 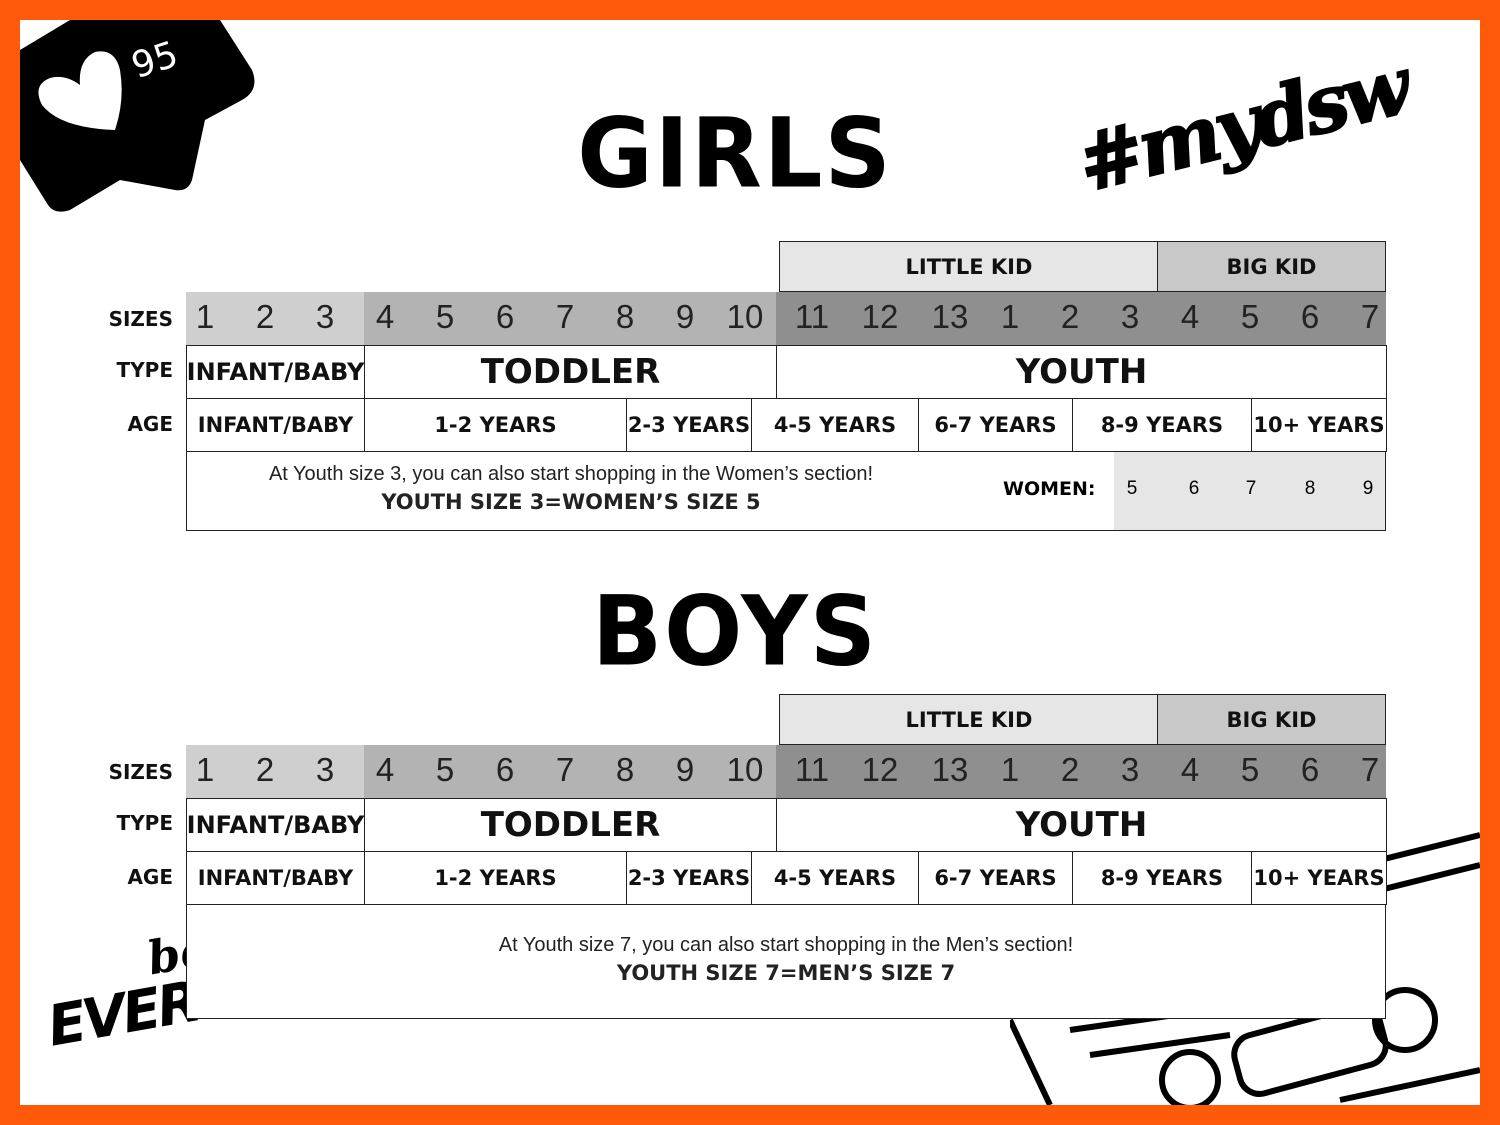 What do you see at coordinates (80, 90) in the screenshot?
I see `heart-icon` at bounding box center [80, 90].